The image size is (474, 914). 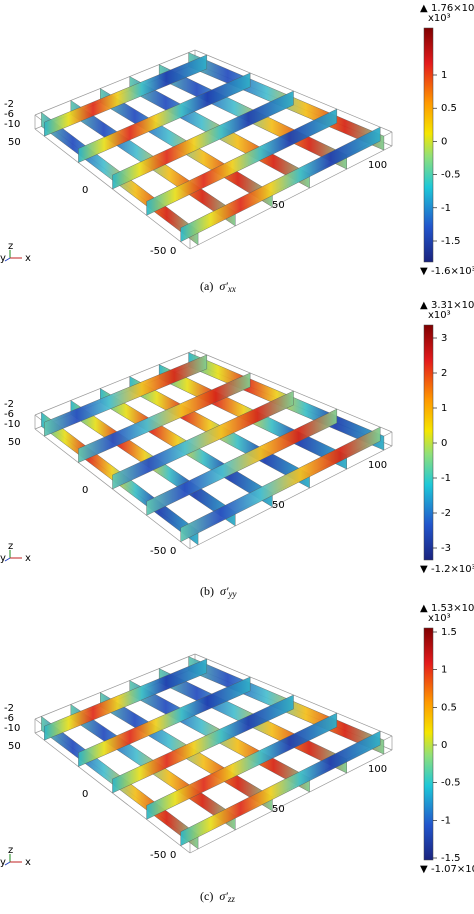 What do you see at coordinates (207, 591) in the screenshot?
I see `caption-label: (b)` at bounding box center [207, 591].